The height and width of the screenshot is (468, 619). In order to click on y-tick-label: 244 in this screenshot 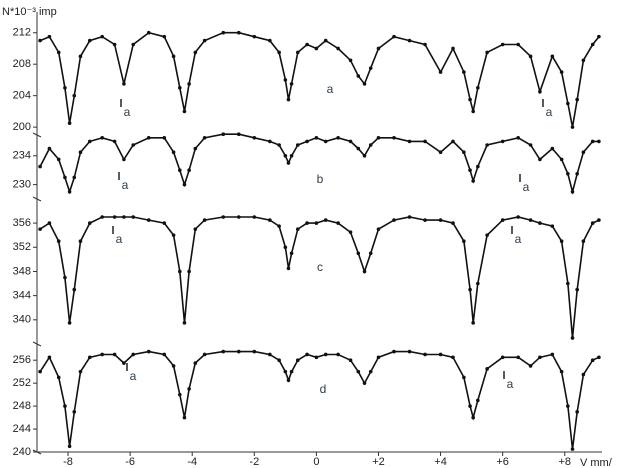, I will do `click(22, 429)`.